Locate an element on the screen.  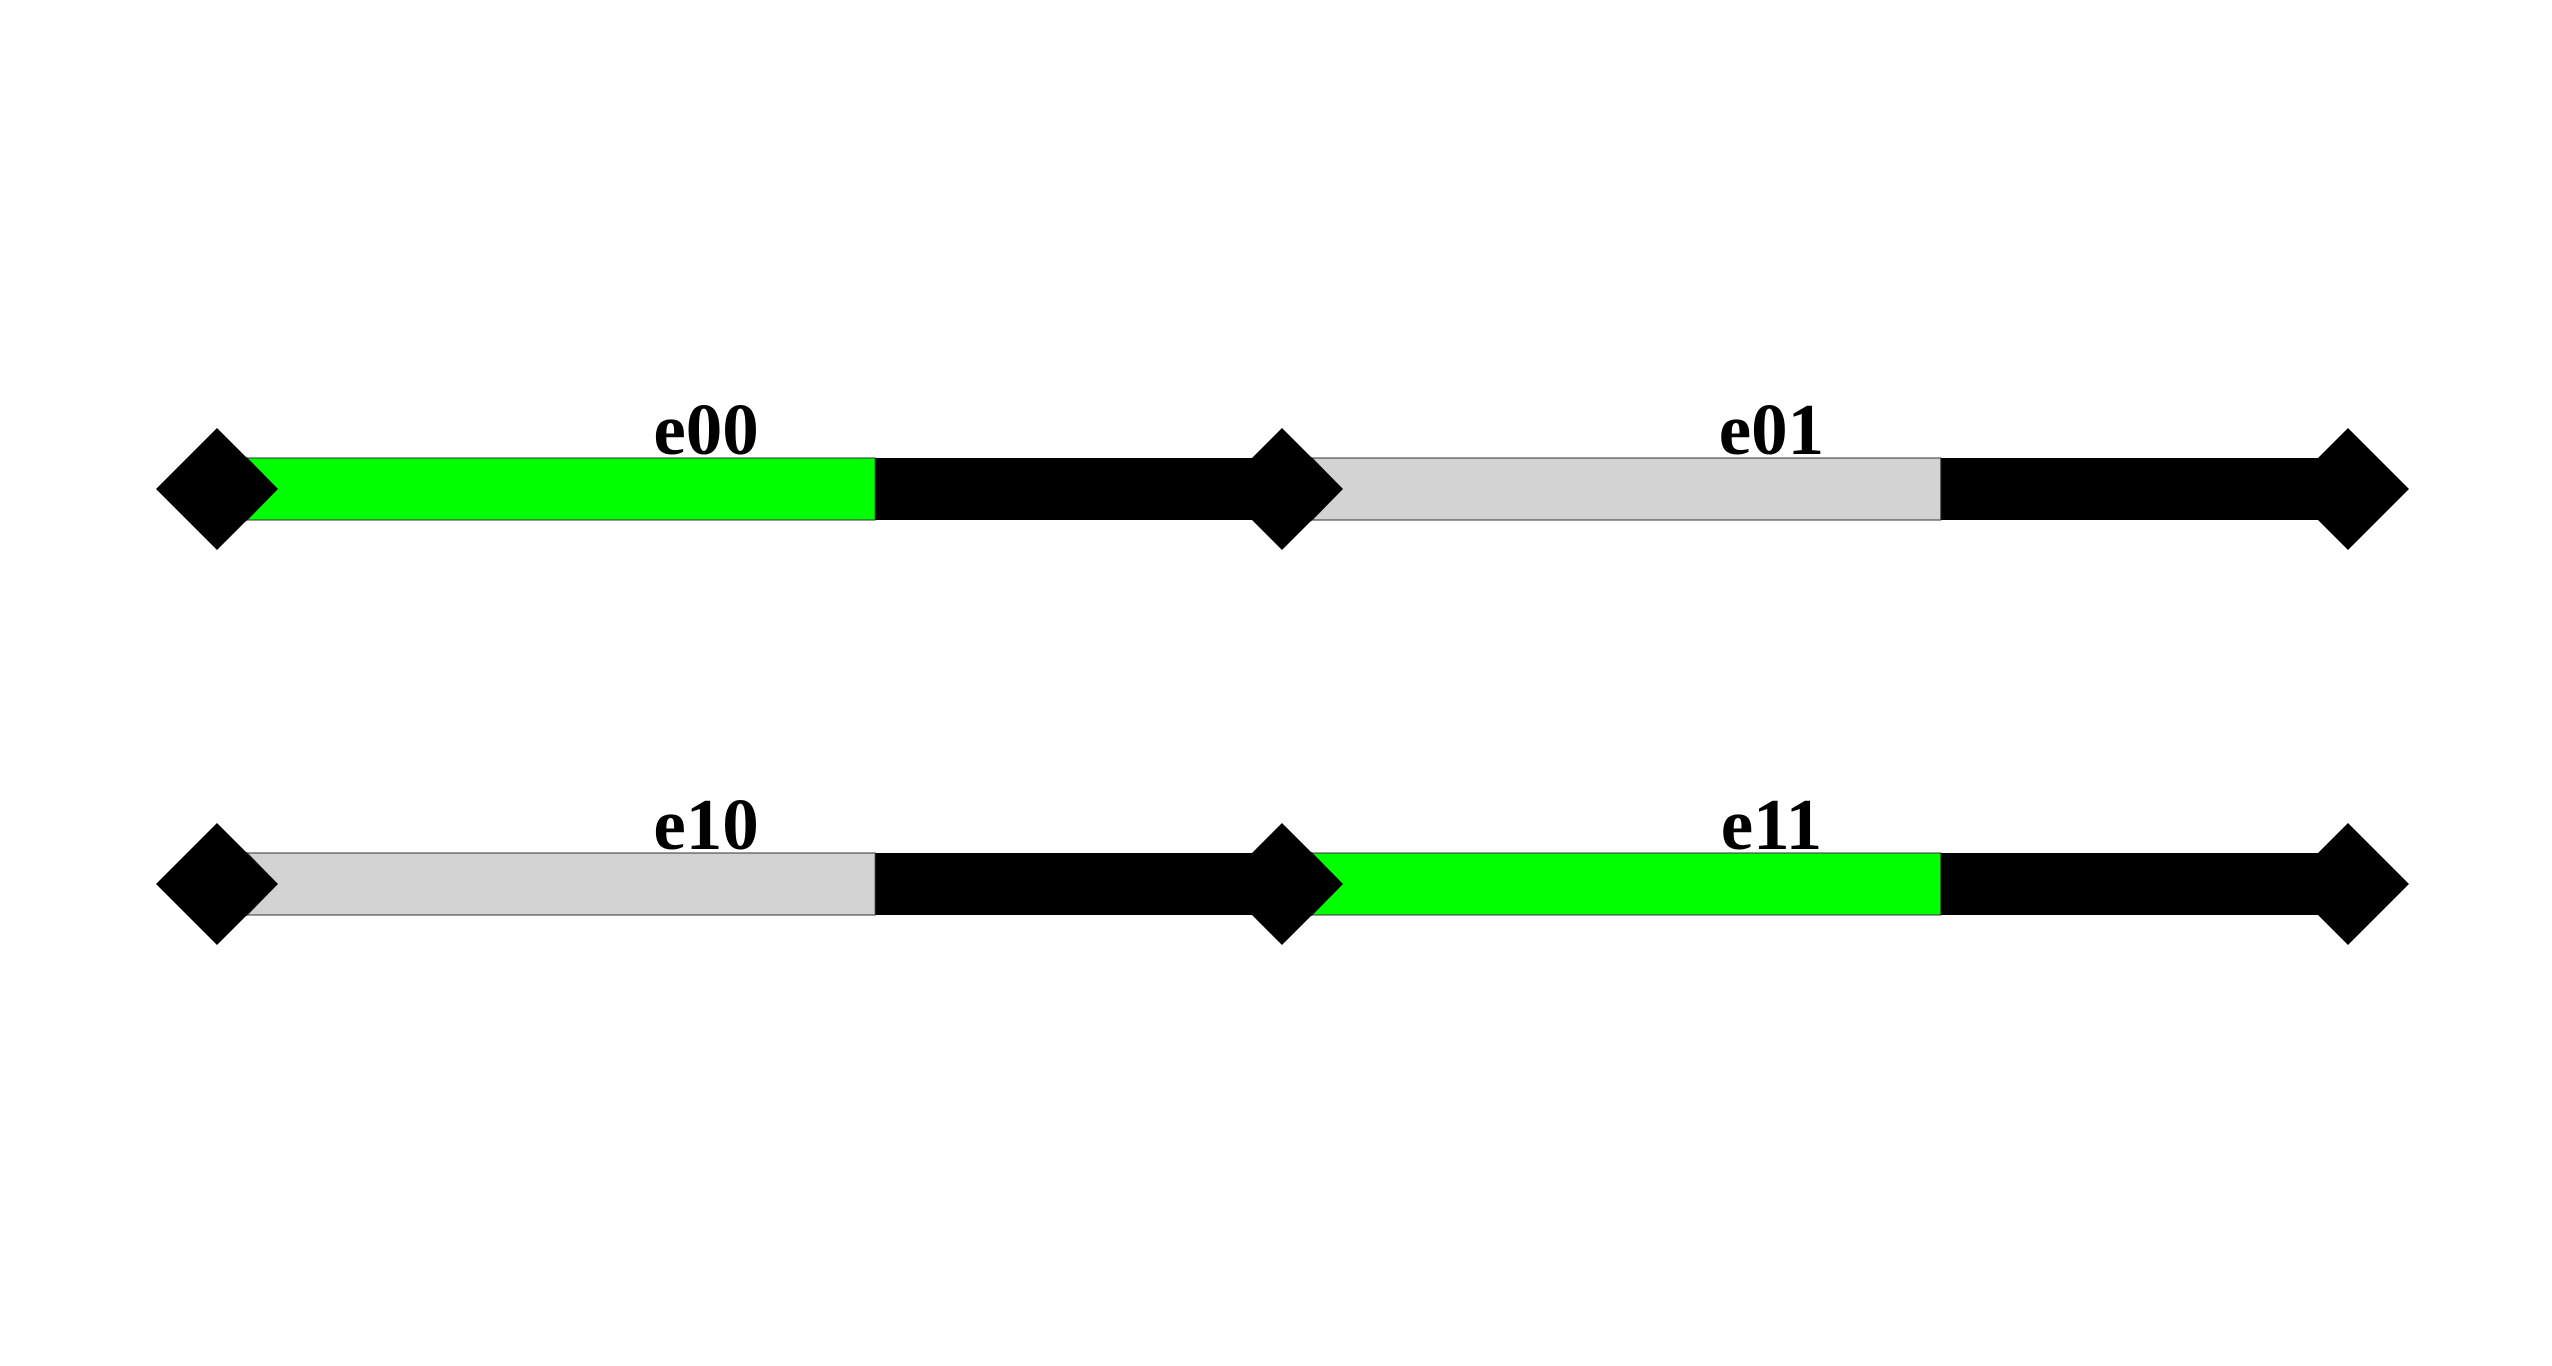
edge-e10-label: e10 is located at coordinates (705, 824).